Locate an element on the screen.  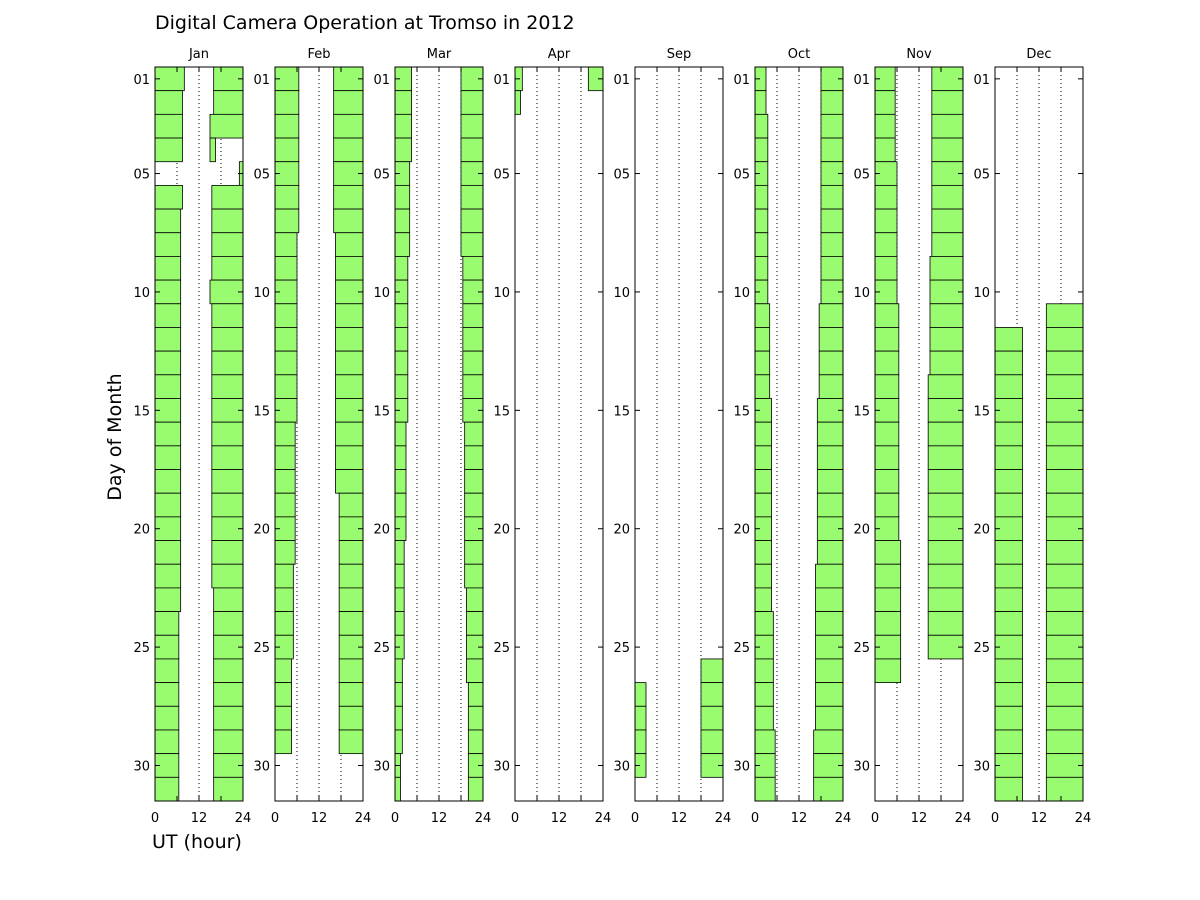
y-tick-label: 10 is located at coordinates (141, 293).